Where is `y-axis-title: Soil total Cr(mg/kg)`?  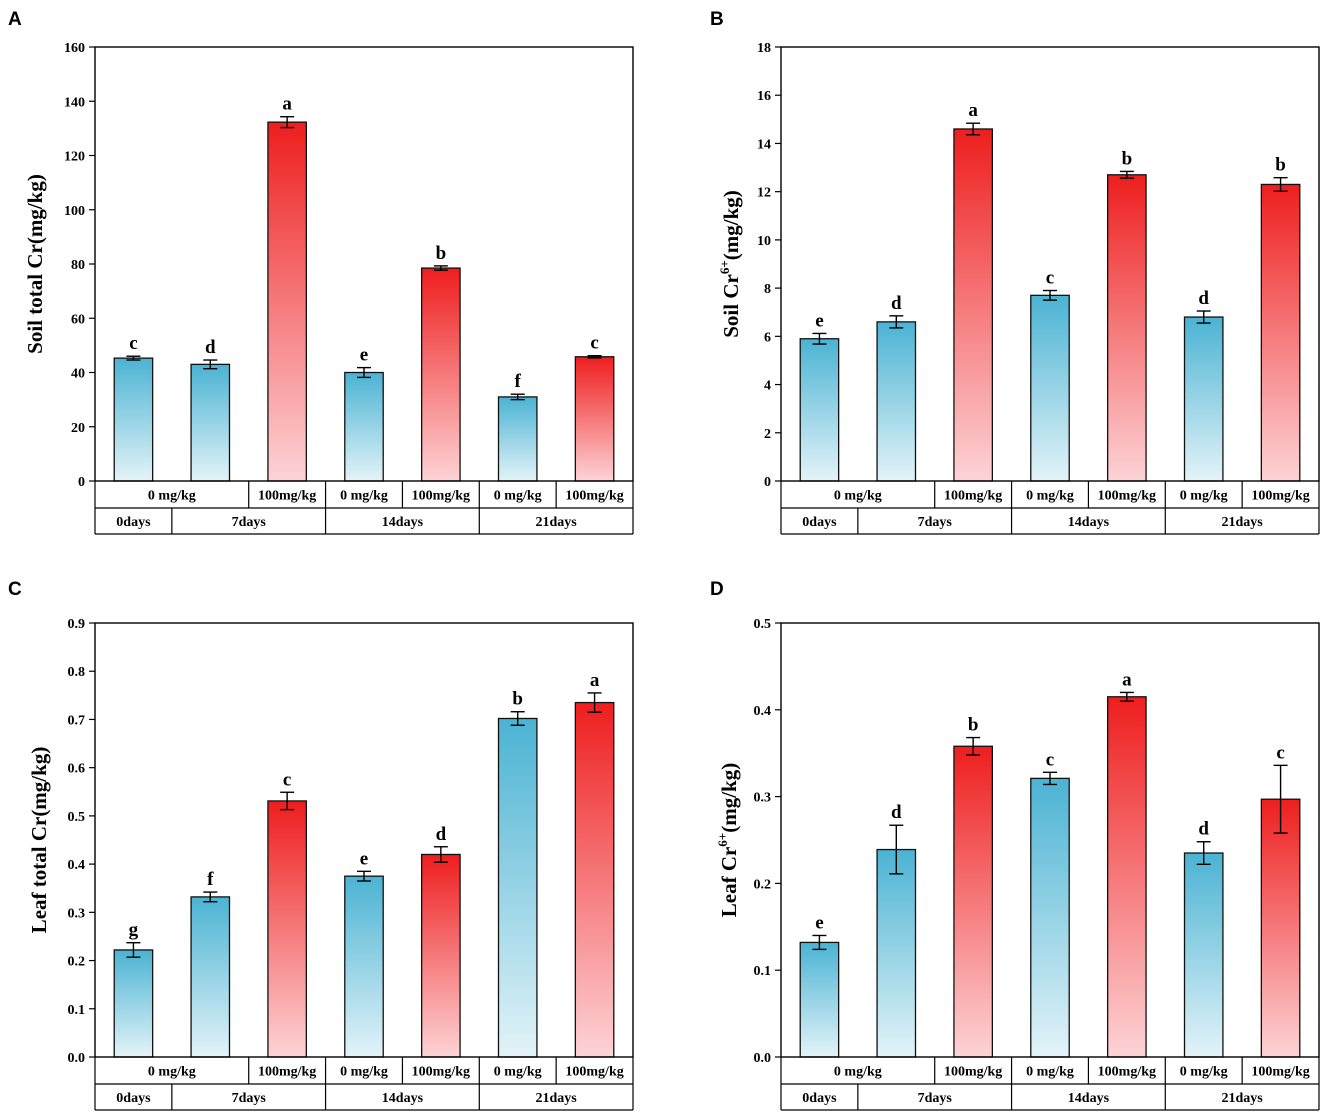
y-axis-title: Soil total Cr(mg/kg) is located at coordinates (35, 264).